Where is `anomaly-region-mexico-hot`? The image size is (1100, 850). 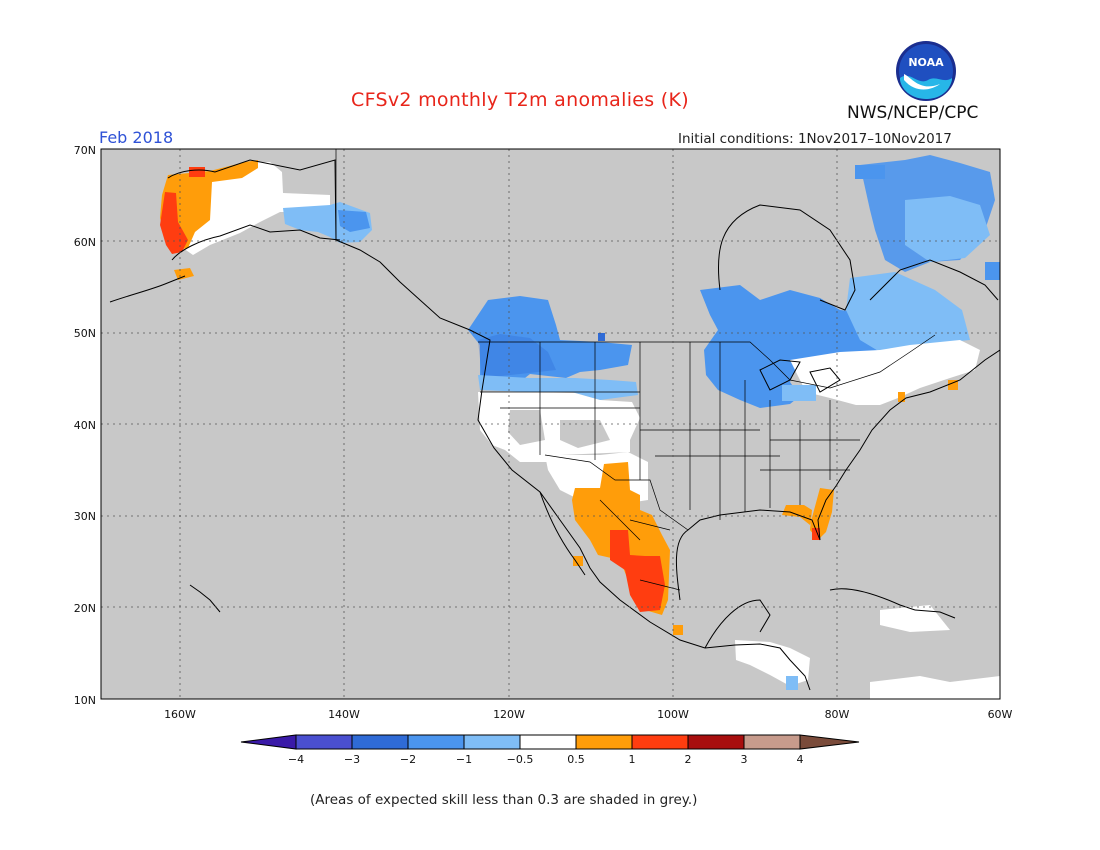 anomaly-region-mexico-hot is located at coordinates (637, 571).